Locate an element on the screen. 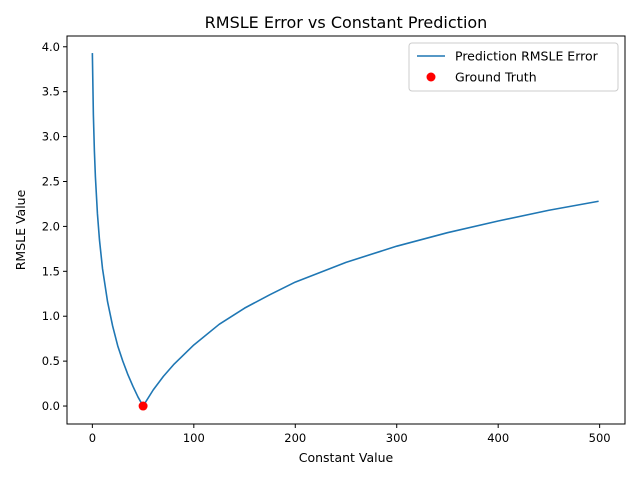 The height and width of the screenshot is (480, 640). x-axis-label: Constant Value is located at coordinates (346, 457).